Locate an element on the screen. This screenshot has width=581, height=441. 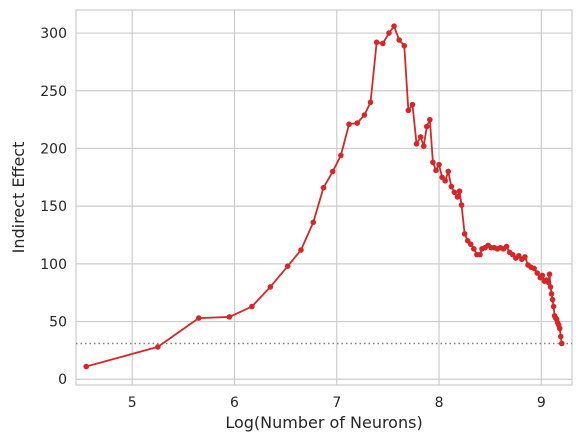
y-axis-label: Indirect Effect is located at coordinates (18, 198).